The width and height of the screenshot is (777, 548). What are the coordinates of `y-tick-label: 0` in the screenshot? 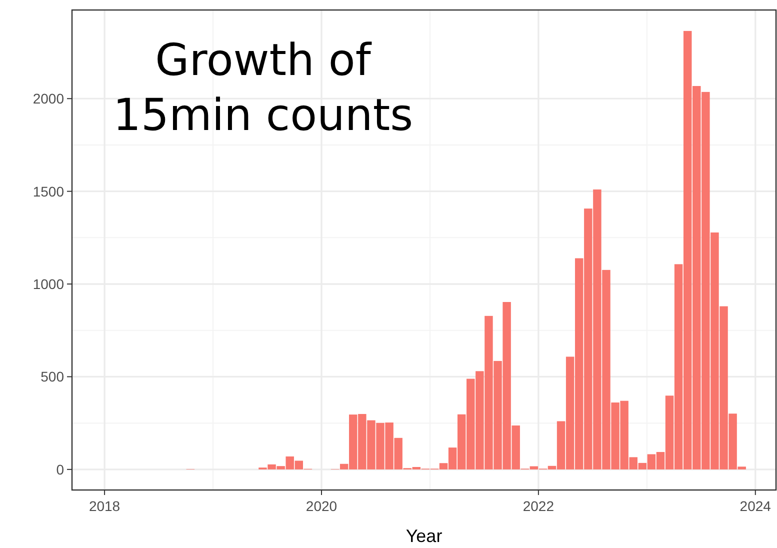 It's located at (60, 469).